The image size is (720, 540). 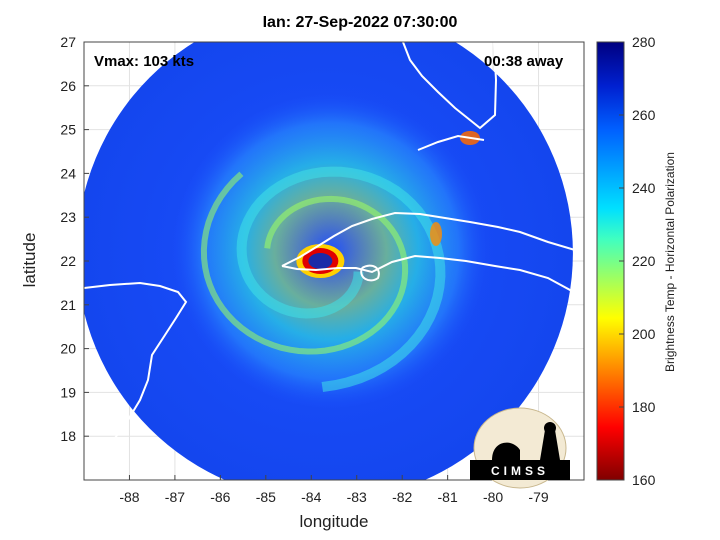 I want to click on y-tick-label: 26, so click(x=68, y=86).